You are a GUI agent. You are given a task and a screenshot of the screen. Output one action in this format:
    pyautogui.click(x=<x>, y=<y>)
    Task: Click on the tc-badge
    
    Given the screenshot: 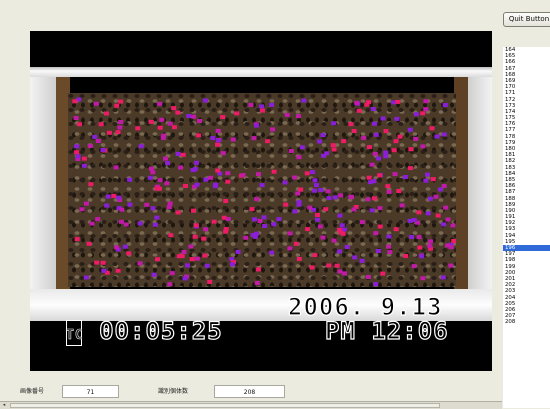 What is the action you would take?
    pyautogui.click(x=74, y=333)
    